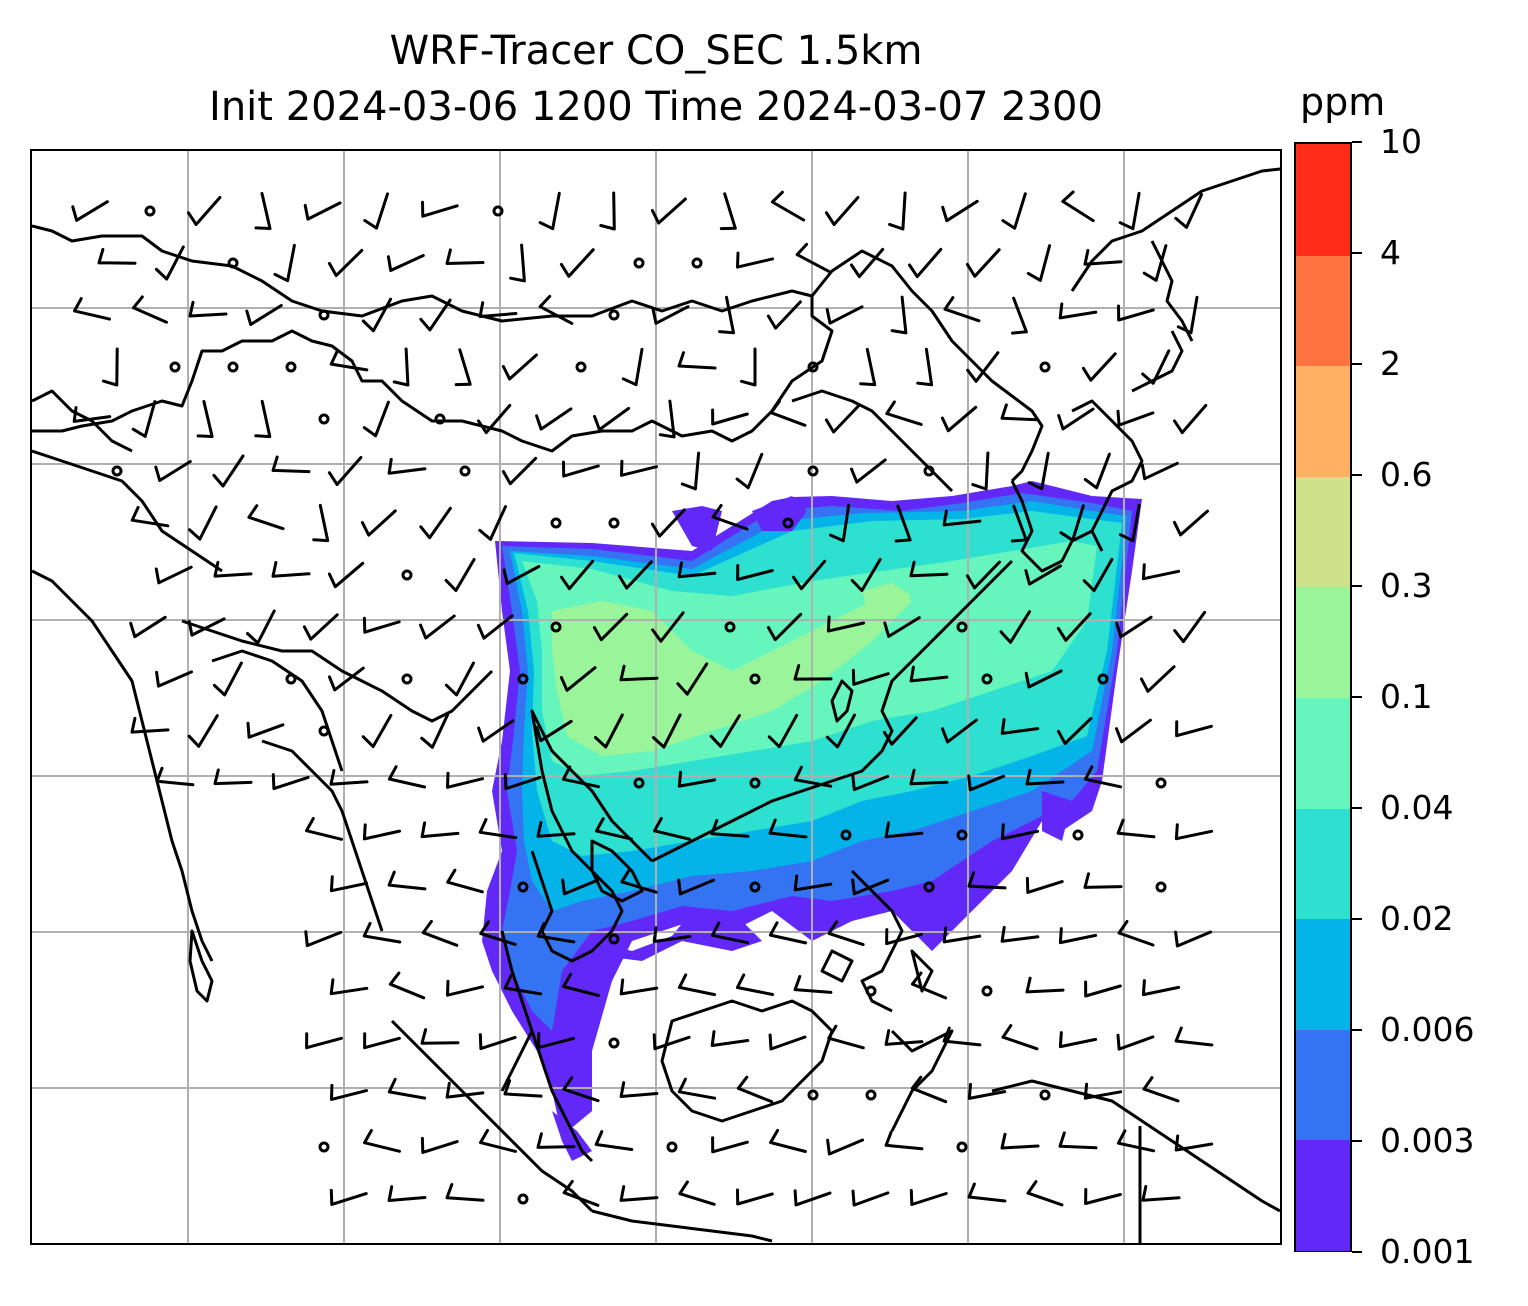 Image resolution: width=1528 pixels, height=1306 pixels. What do you see at coordinates (1427, 1251) in the screenshot?
I see `colorbar-tick-label: 0.001` at bounding box center [1427, 1251].